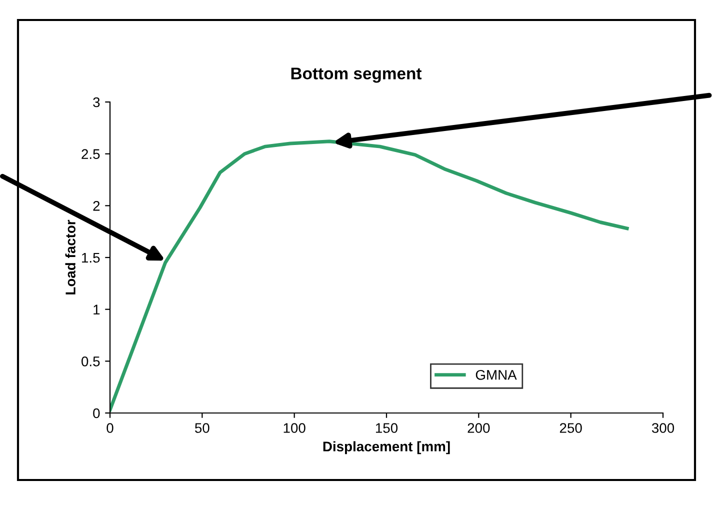 The width and height of the screenshot is (712, 505). Describe the element at coordinates (91, 361) in the screenshot. I see `y-tick-label: 0.5` at that location.